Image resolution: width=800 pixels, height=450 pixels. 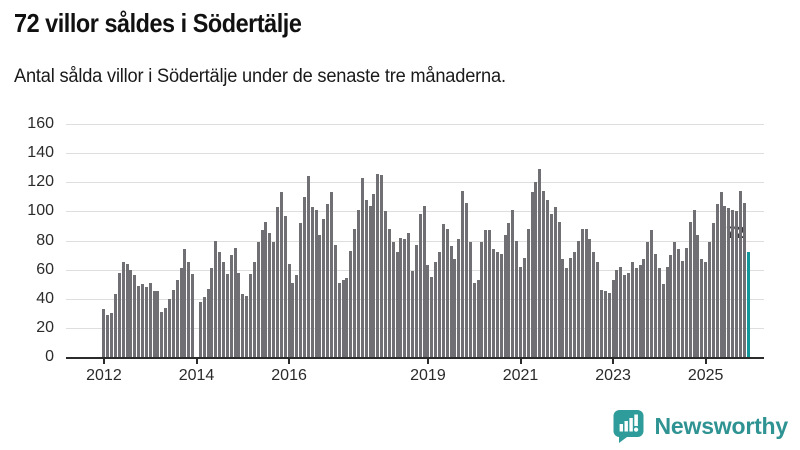 I want to click on x-axis-tick-label: 2016, so click(x=289, y=375).